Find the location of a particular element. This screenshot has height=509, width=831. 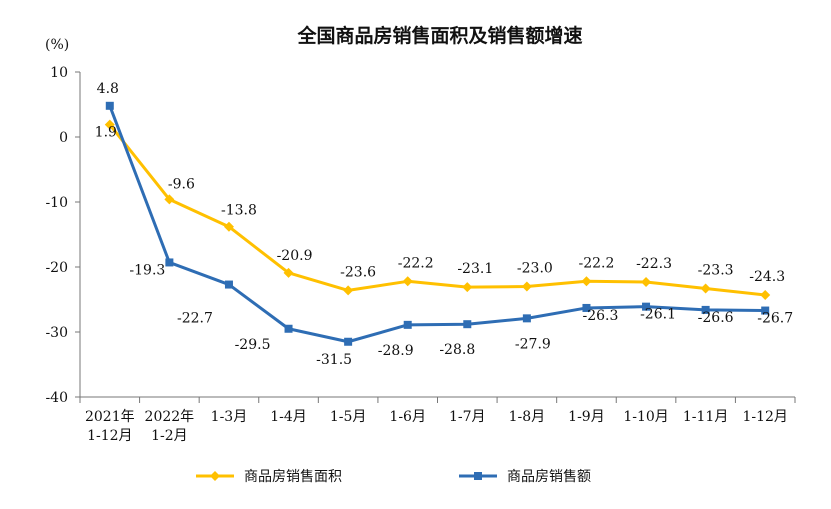

data-label: 1.9 is located at coordinates (106, 133).